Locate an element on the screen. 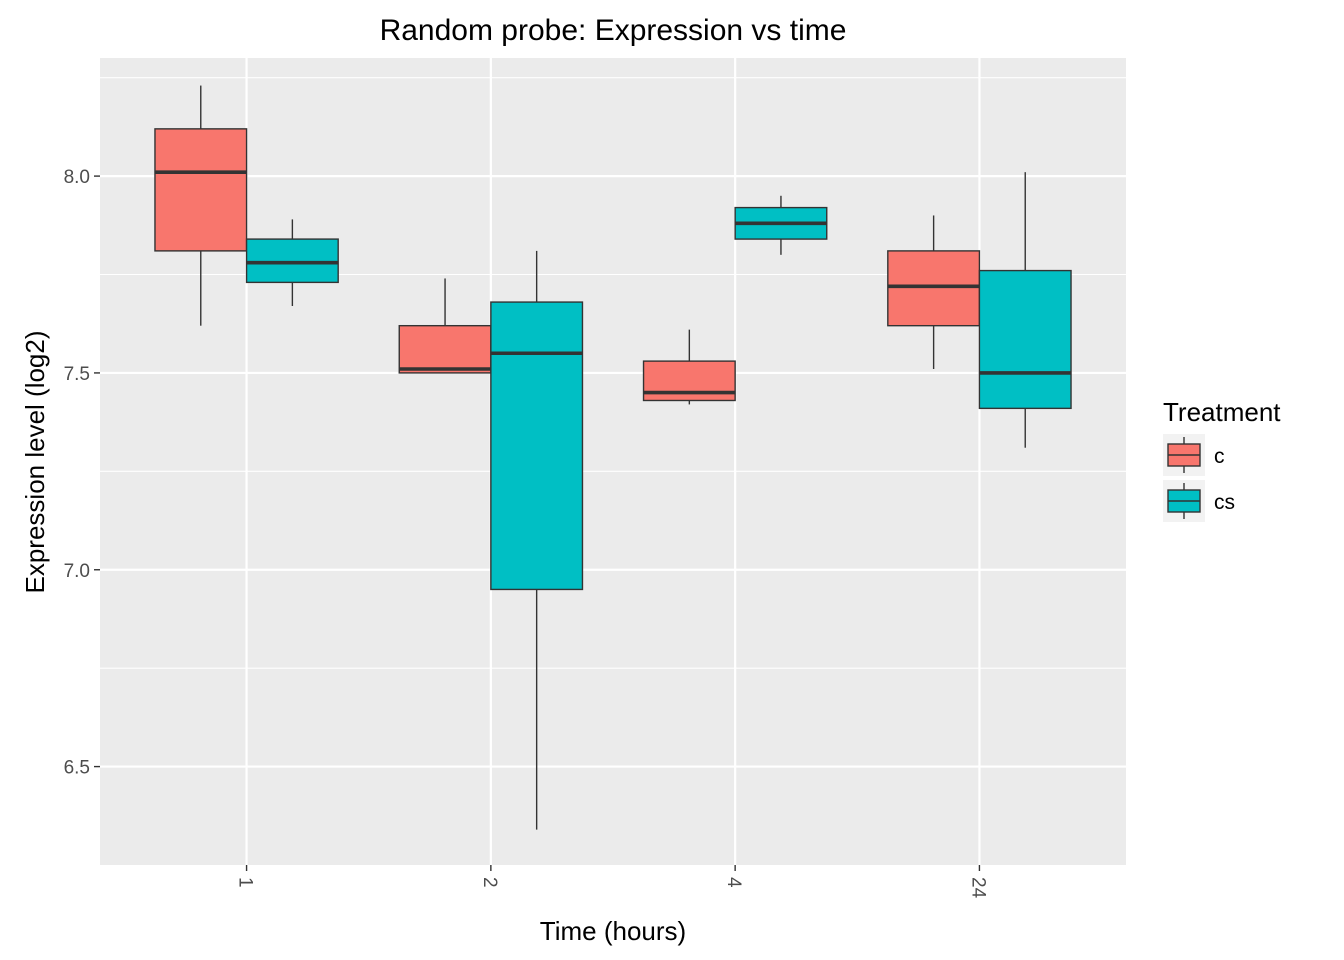 The height and width of the screenshot is (960, 1344). legend-item-cs: cs is located at coordinates (1199, 501).